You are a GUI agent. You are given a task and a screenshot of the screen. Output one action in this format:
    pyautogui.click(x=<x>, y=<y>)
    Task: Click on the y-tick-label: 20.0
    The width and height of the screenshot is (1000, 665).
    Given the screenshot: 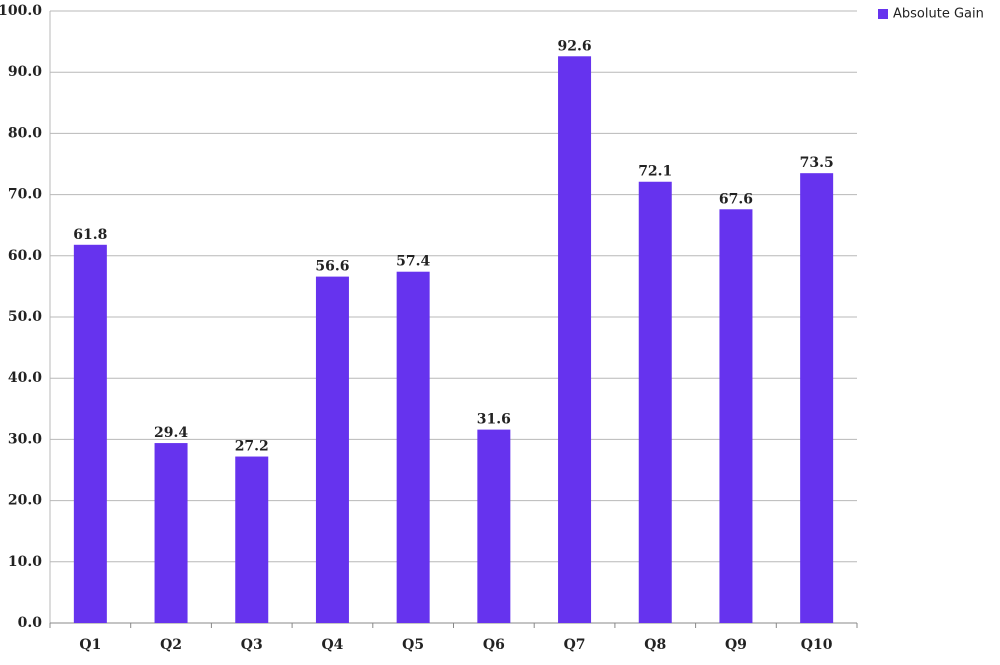 What is the action you would take?
    pyautogui.click(x=25, y=501)
    